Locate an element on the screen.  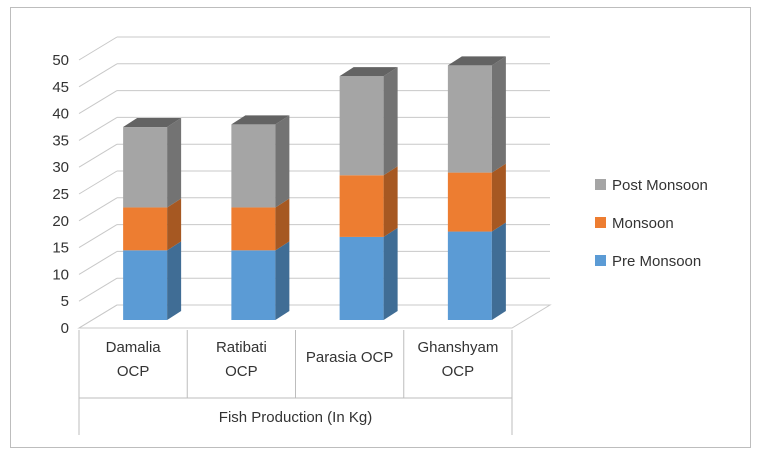
y-tick-label: 25 is located at coordinates (60, 194).